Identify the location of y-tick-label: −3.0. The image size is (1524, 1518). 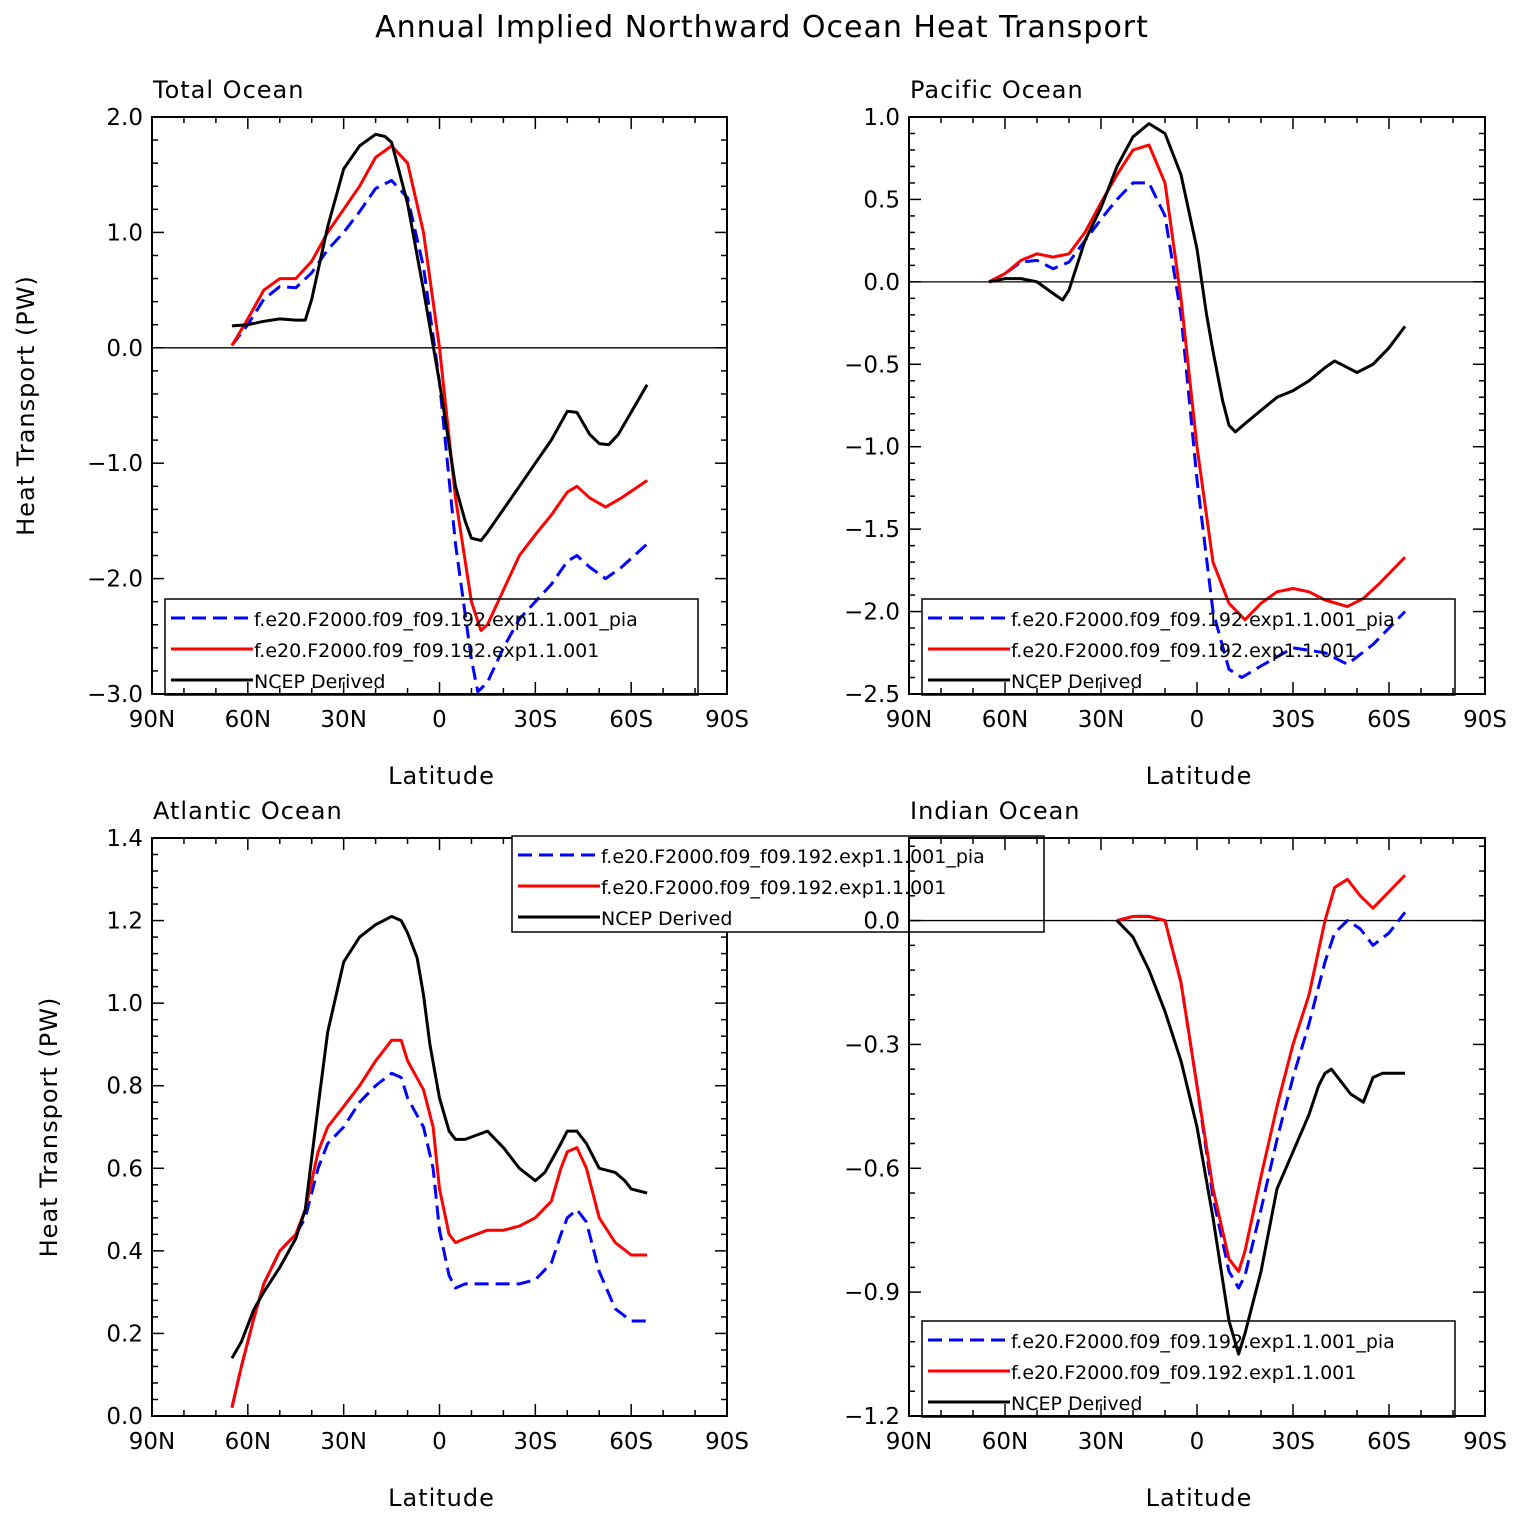
(115, 695).